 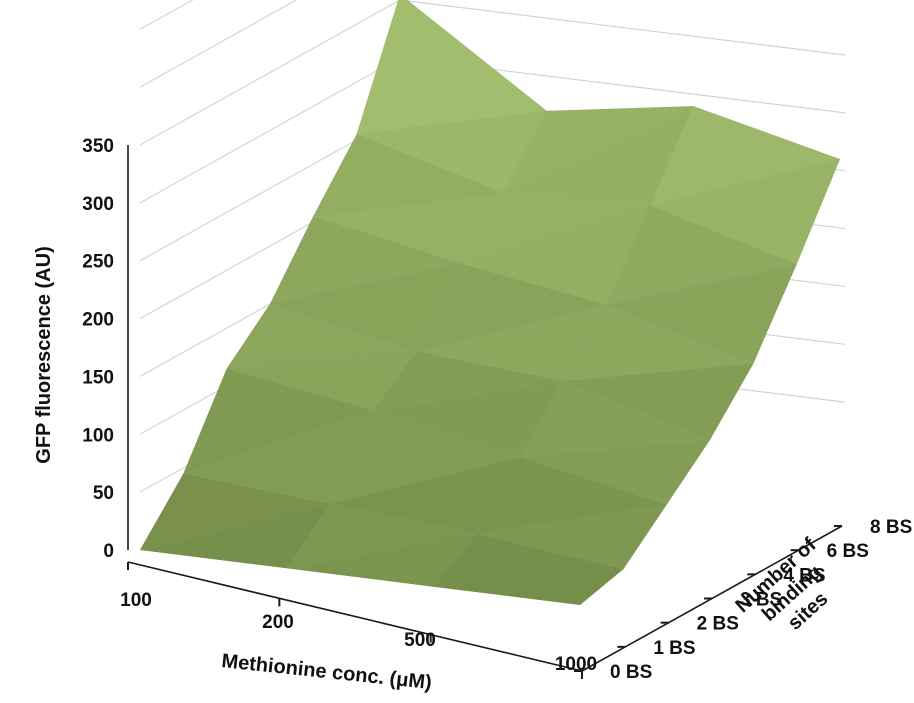 What do you see at coordinates (98, 146) in the screenshot?
I see `z-tick-label: 350` at bounding box center [98, 146].